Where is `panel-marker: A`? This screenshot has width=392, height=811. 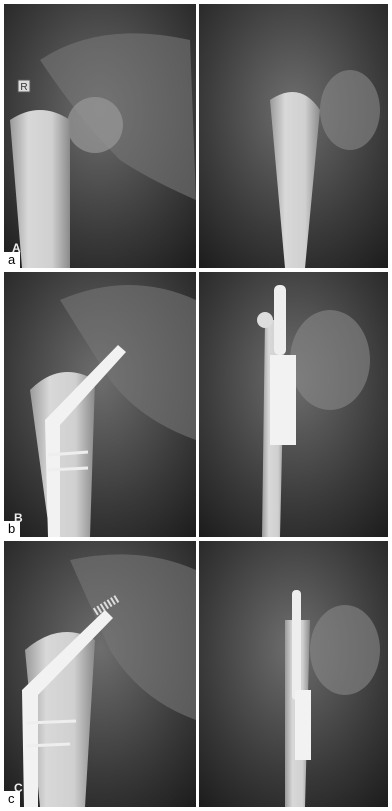 panel-marker: A is located at coordinates (16, 248).